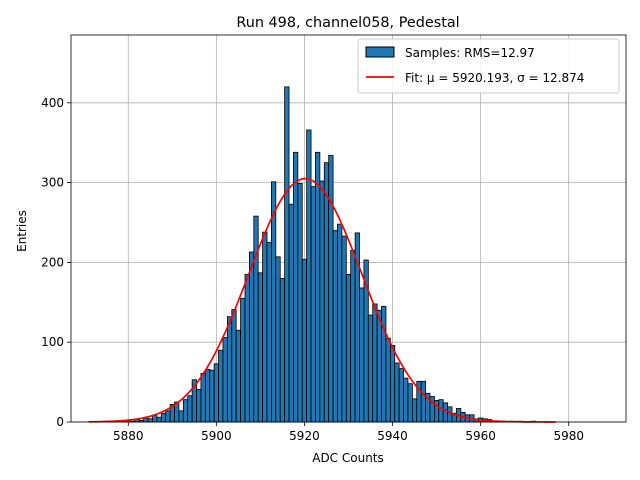 The width and height of the screenshot is (640, 480). I want to click on x-tick-label: 5920, so click(304, 436).